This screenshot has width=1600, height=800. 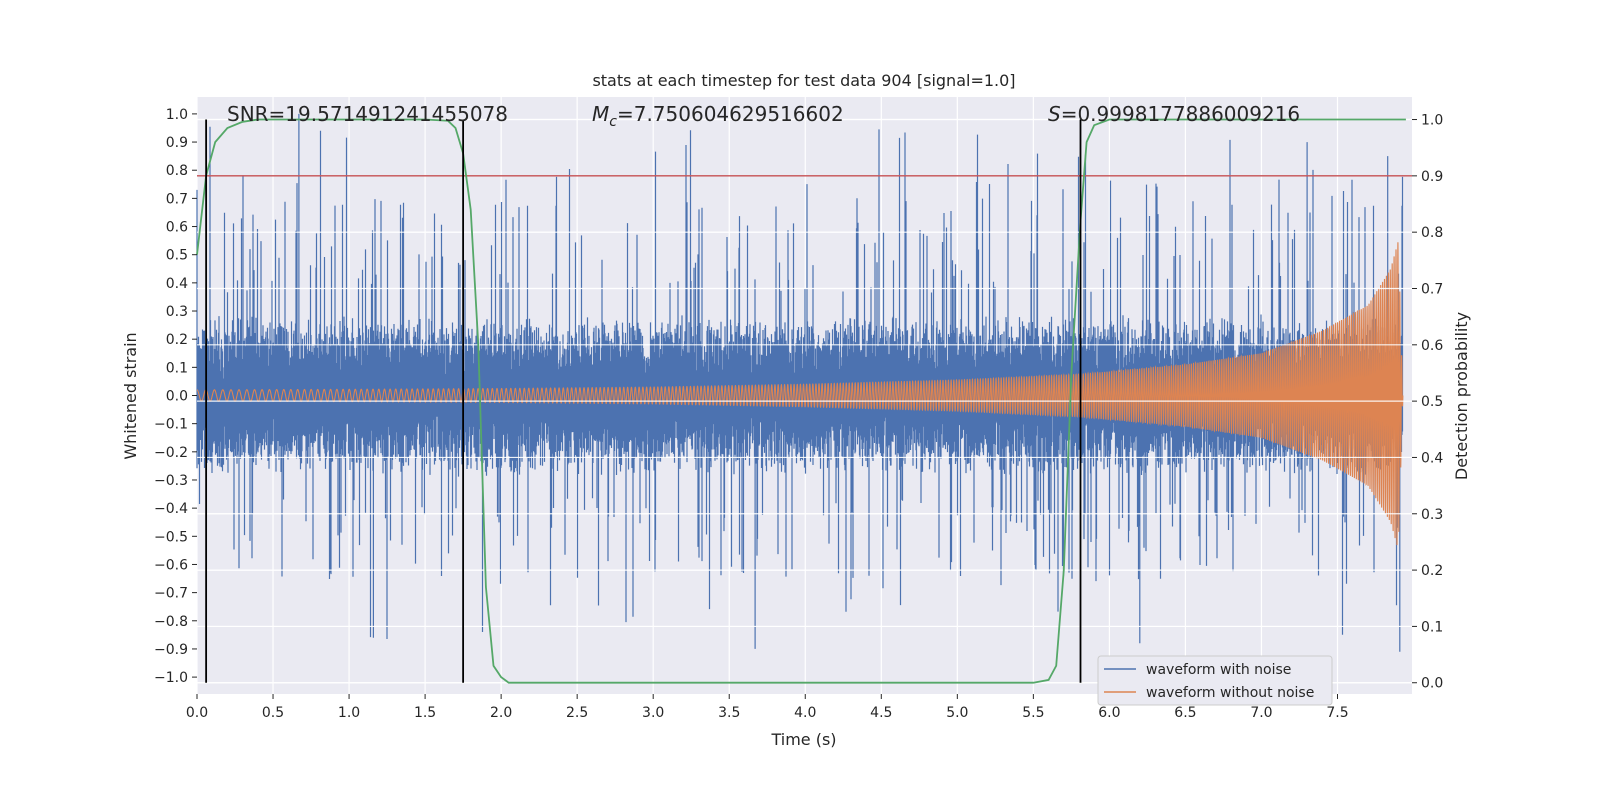 I want to click on y-tick-label: −0.5, so click(x=171, y=537).